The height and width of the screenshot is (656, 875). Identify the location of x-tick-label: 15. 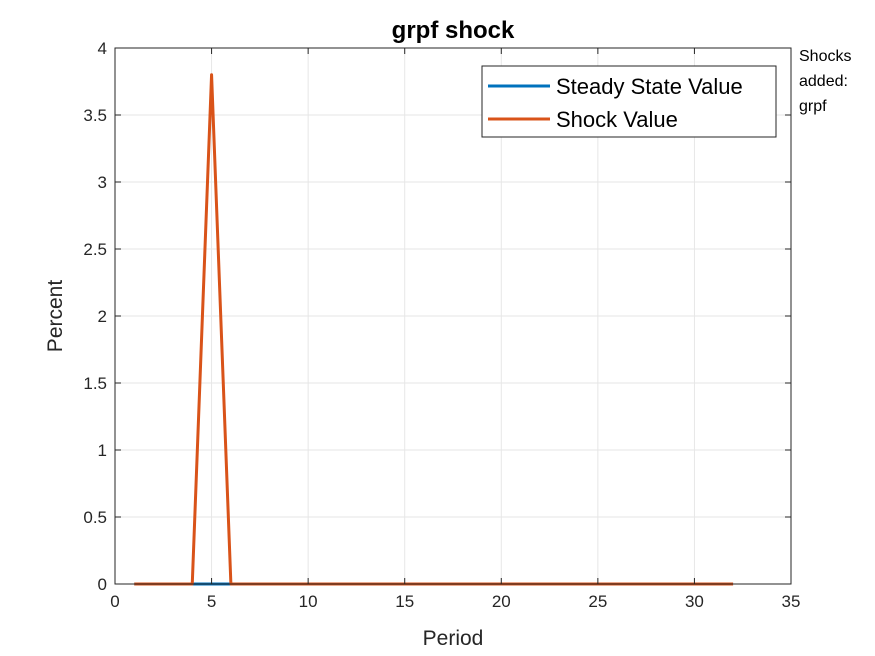
(404, 601).